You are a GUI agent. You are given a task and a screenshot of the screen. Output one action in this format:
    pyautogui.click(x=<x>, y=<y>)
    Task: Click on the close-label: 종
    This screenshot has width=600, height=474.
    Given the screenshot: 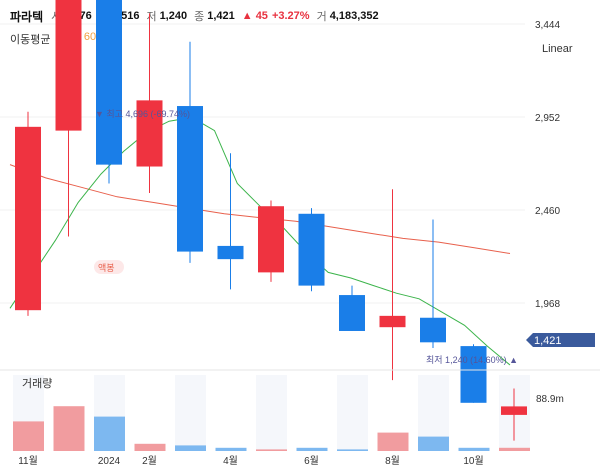 What is the action you would take?
    pyautogui.click(x=199, y=17)
    